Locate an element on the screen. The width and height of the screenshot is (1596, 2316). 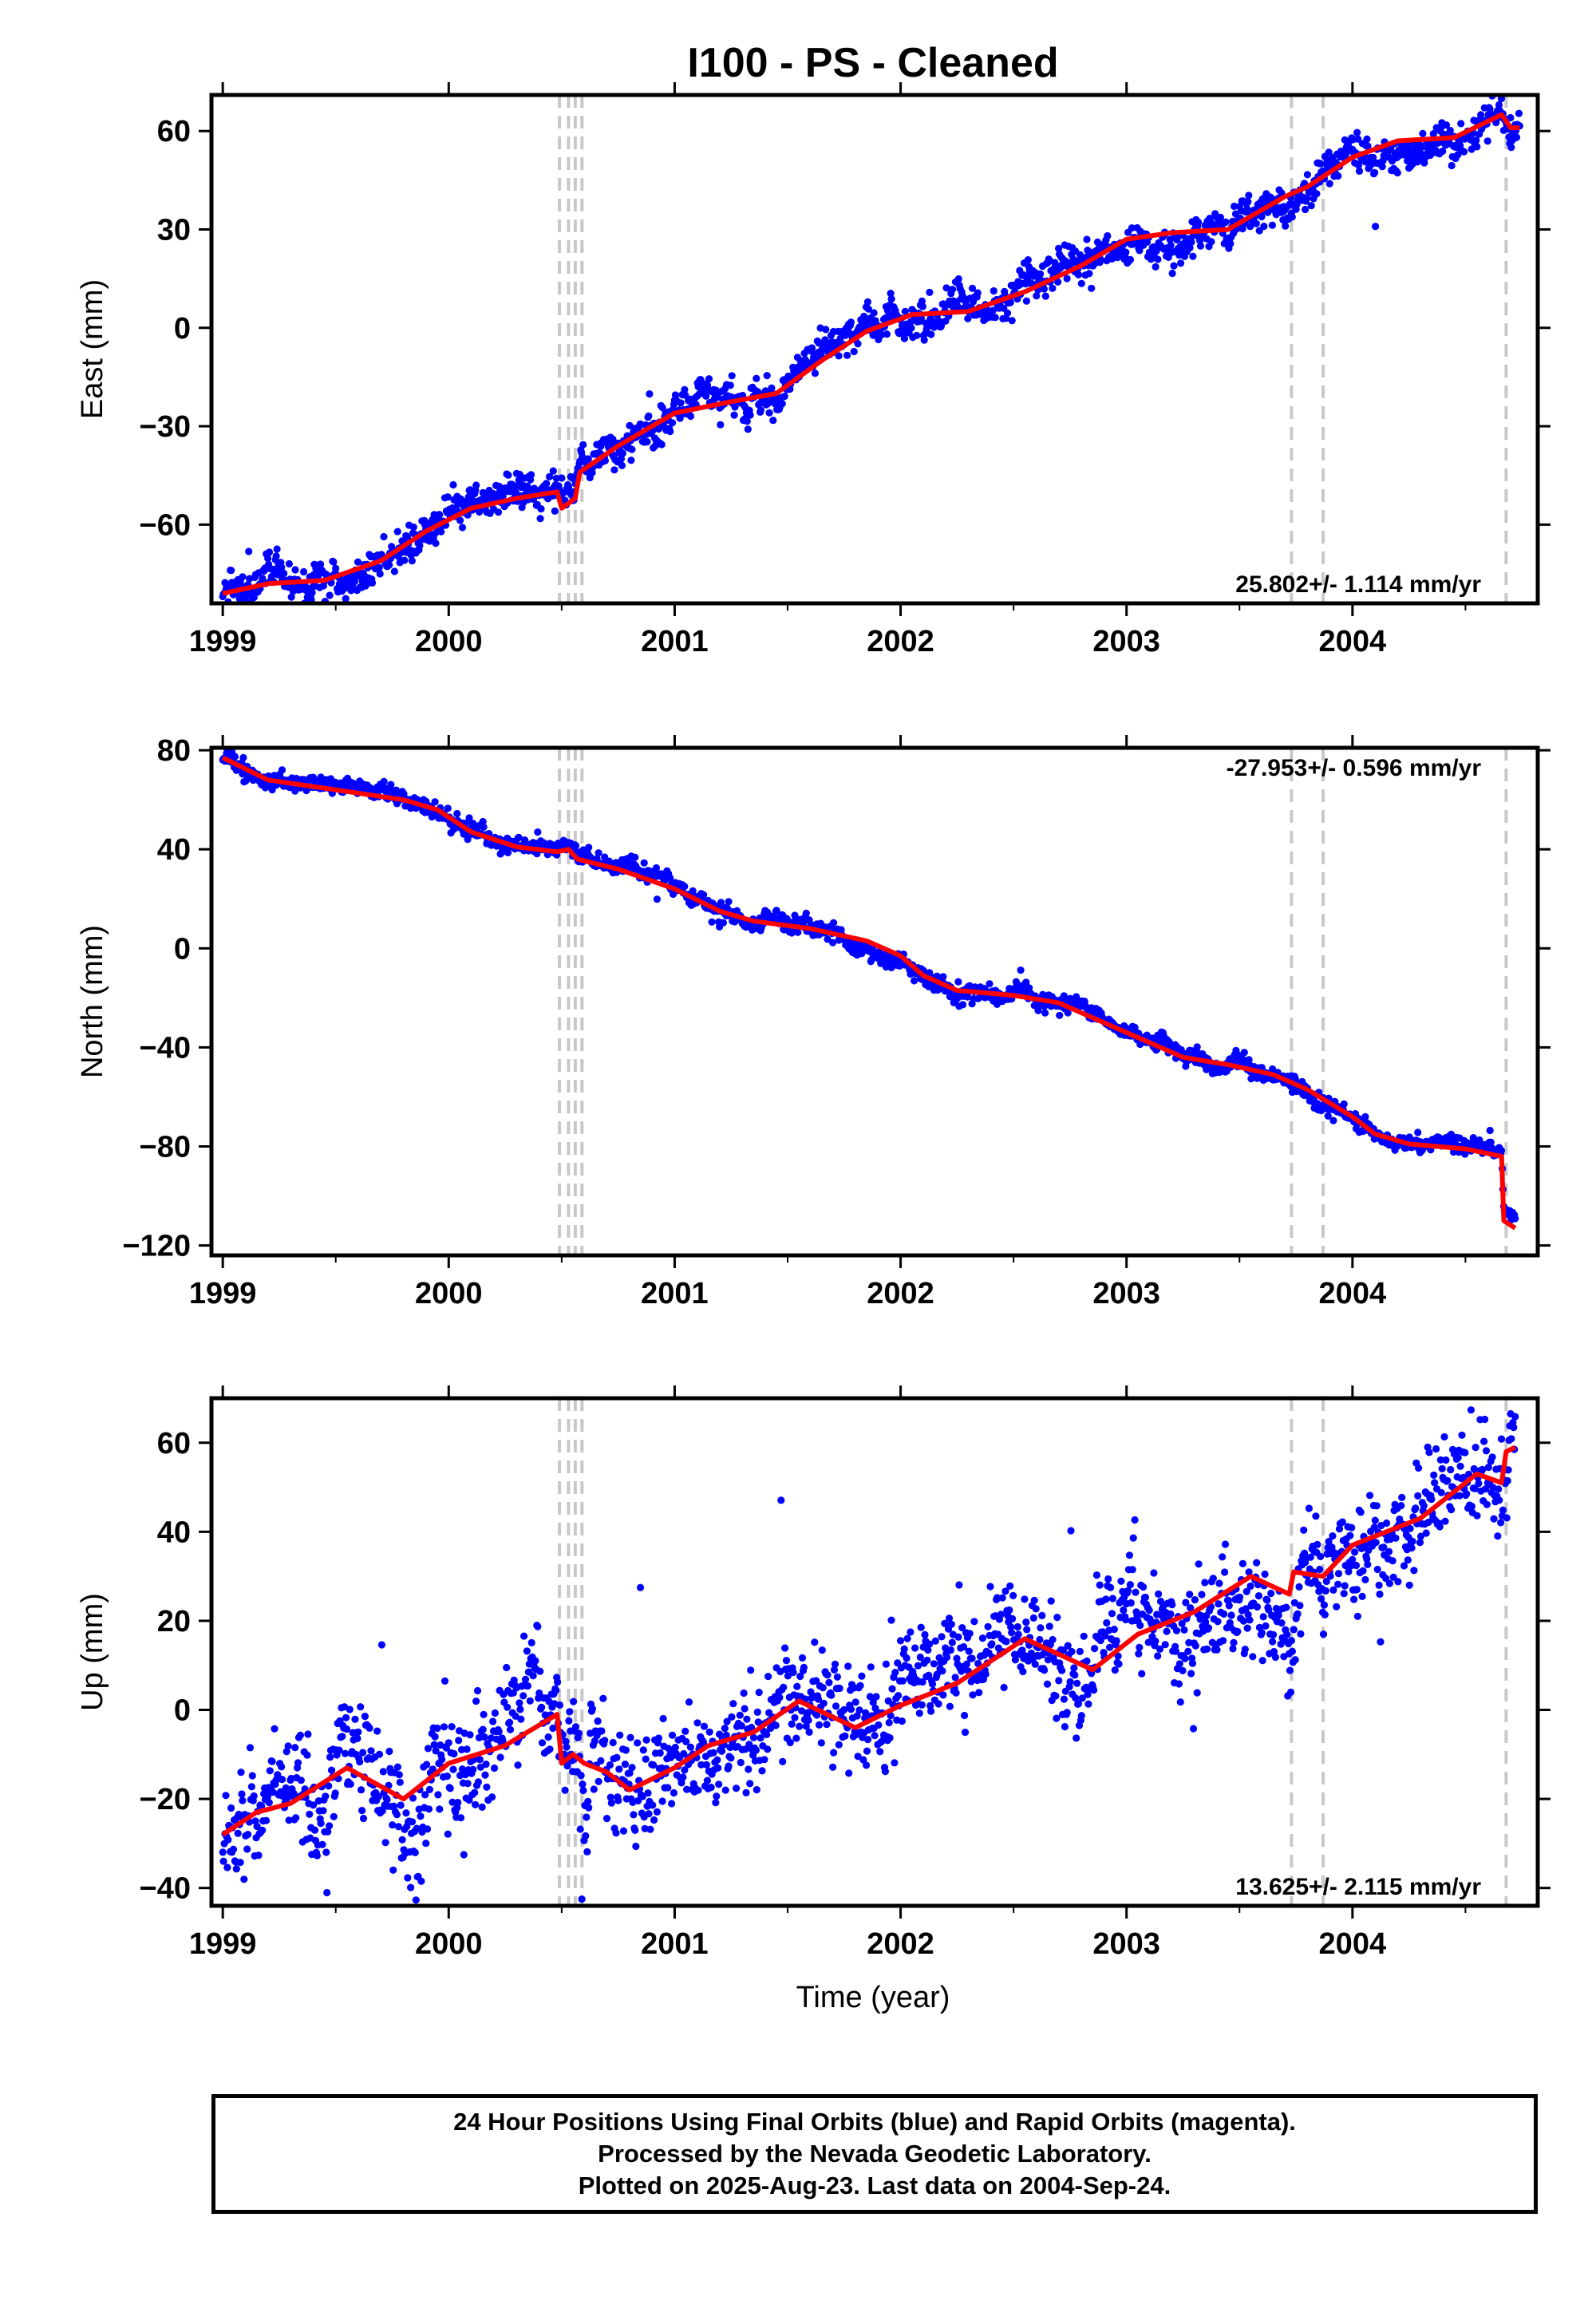
x-tick-label: 2001 is located at coordinates (675, 1293).